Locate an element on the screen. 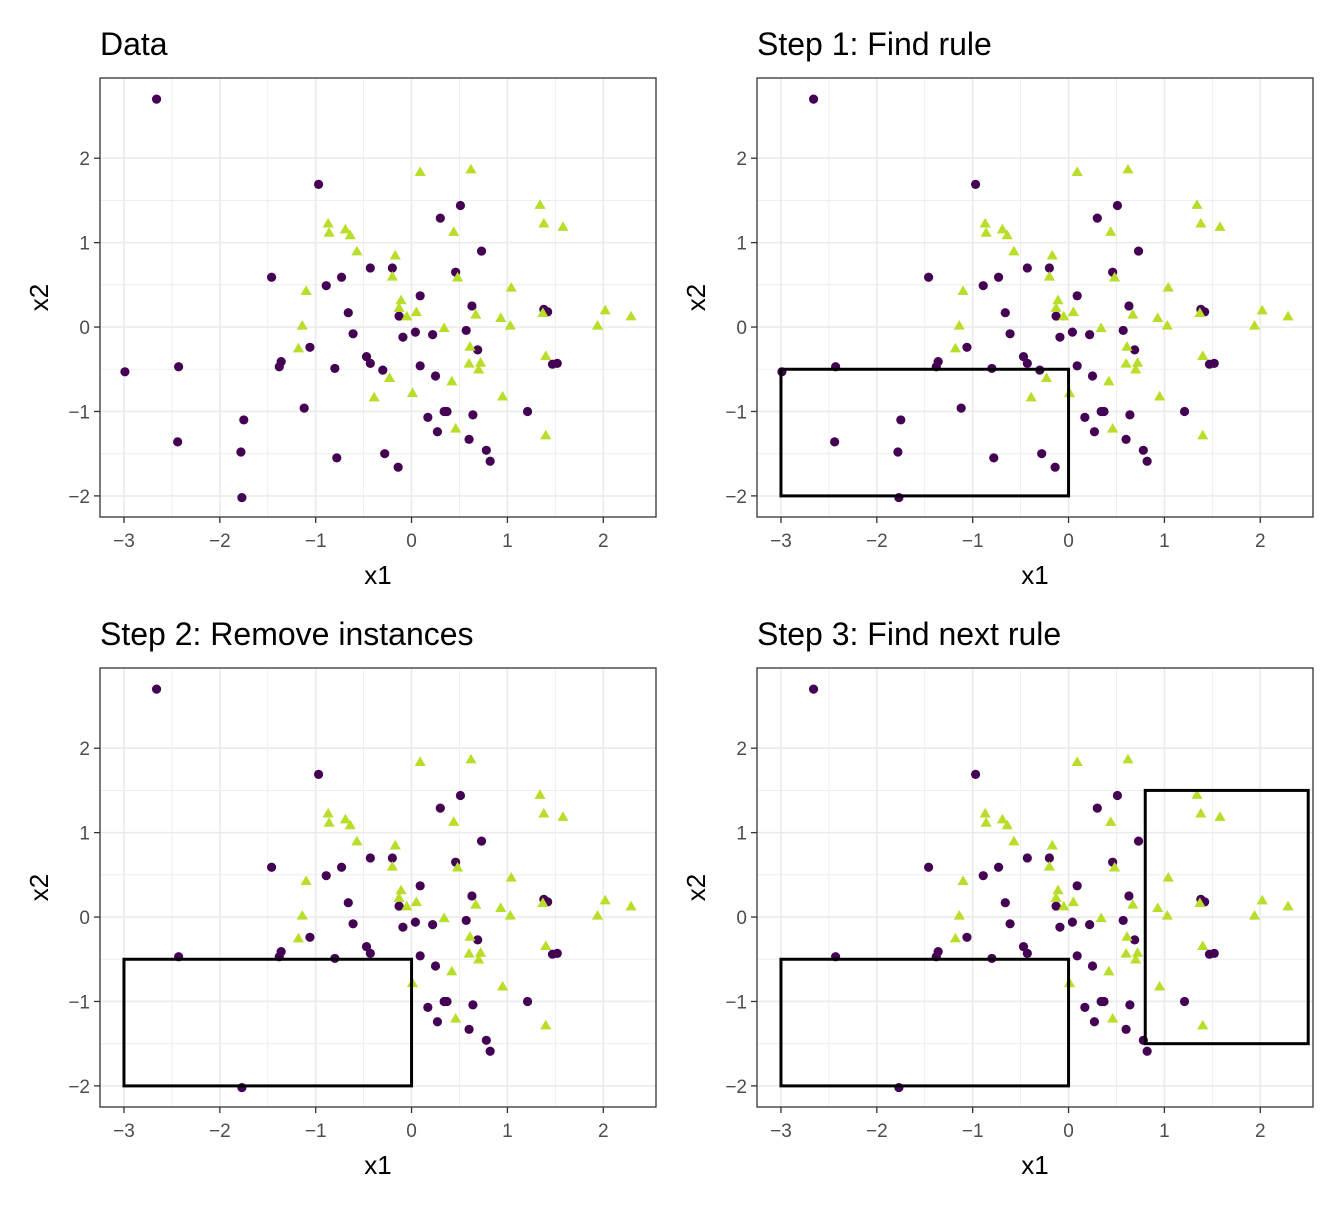 Image resolution: width=1344 pixels, height=1209 pixels. y-tick-label: 1 is located at coordinates (741, 834).